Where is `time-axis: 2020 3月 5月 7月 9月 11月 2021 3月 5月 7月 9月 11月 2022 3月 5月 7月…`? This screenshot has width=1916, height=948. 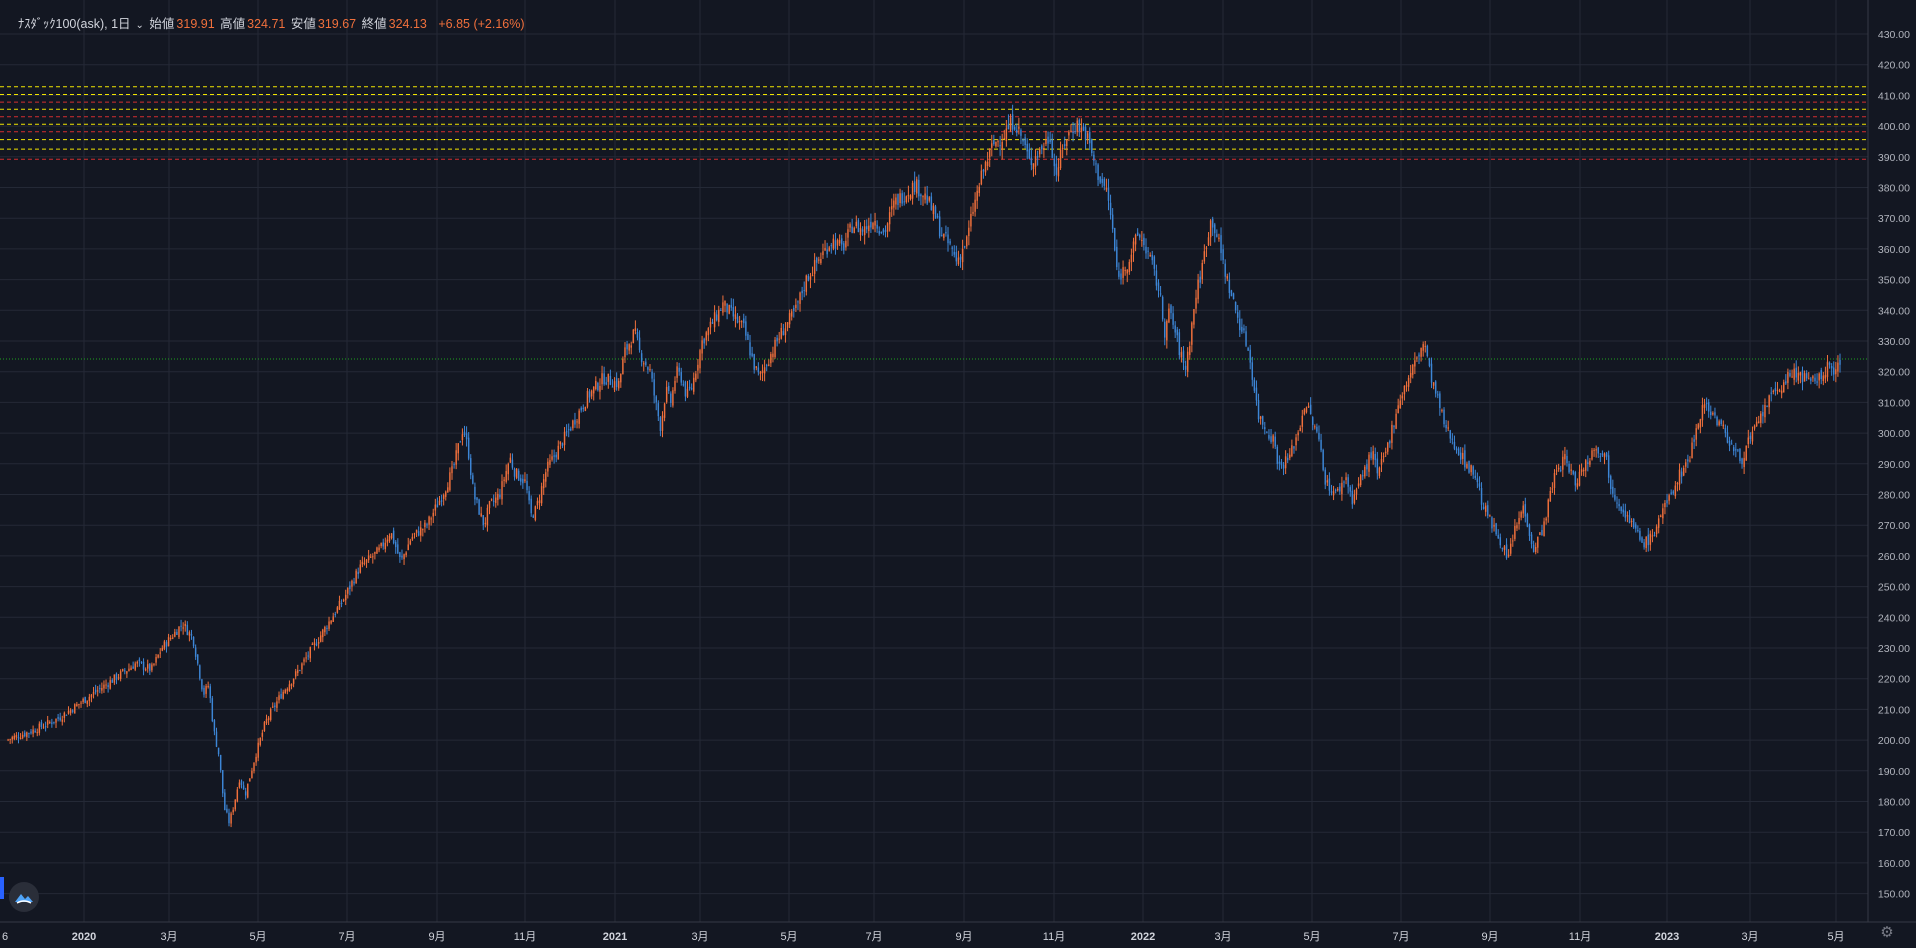
time-axis: 2020 3月 5月 7月 9月 11月 2021 3月 5月 7月 9月 11月 2022 3月 5月 7月… is located at coordinates (958, 932).